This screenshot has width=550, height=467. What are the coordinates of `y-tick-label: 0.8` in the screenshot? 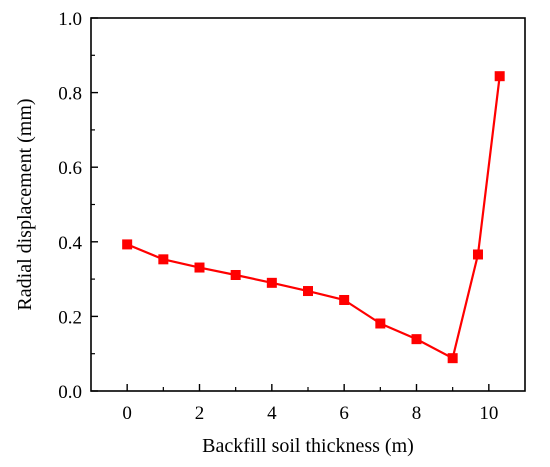 It's located at (70, 94).